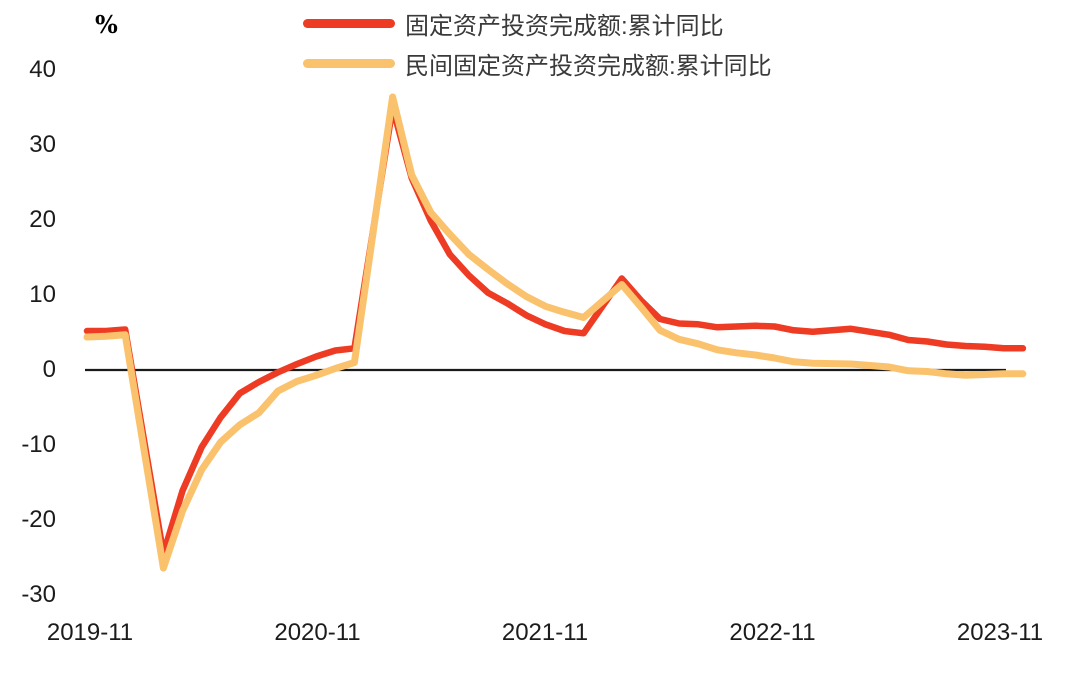 The height and width of the screenshot is (676, 1080). What do you see at coordinates (106, 24) in the screenshot?
I see `y-axis-unit-label: %` at bounding box center [106, 24].